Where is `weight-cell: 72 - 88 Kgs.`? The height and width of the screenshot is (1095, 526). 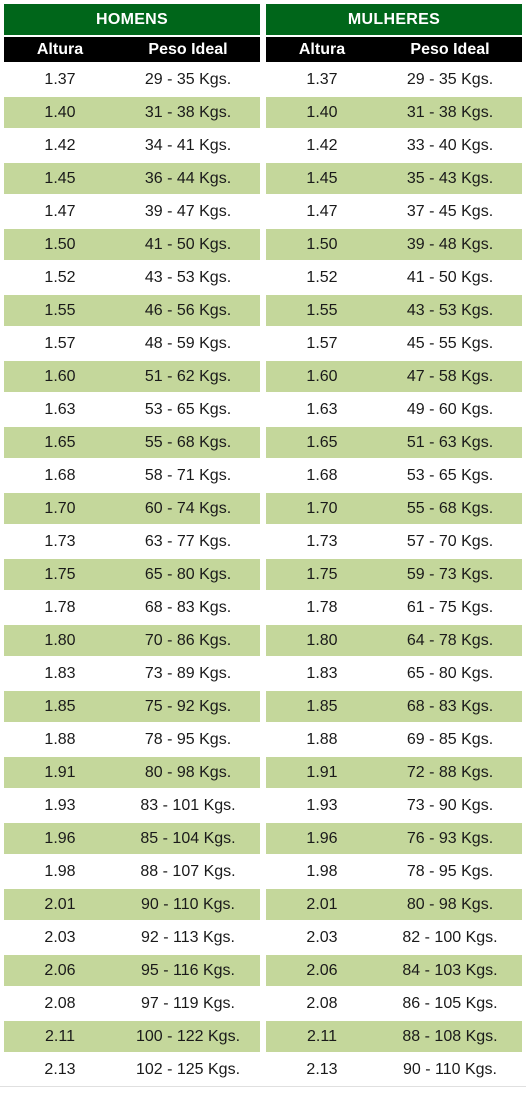 weight-cell: 72 - 88 Kgs. is located at coordinates (450, 772).